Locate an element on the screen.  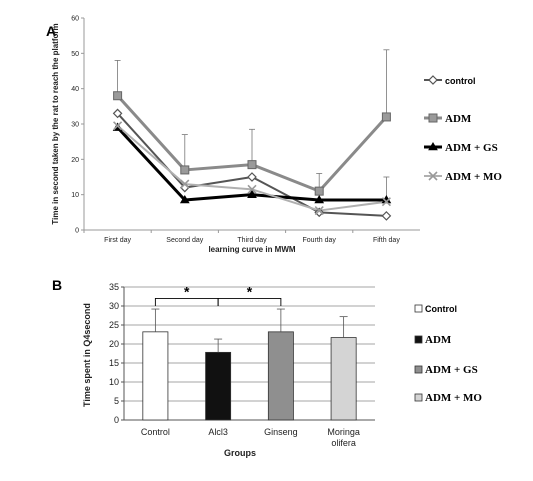
bar-control is located at coordinates (155, 376).